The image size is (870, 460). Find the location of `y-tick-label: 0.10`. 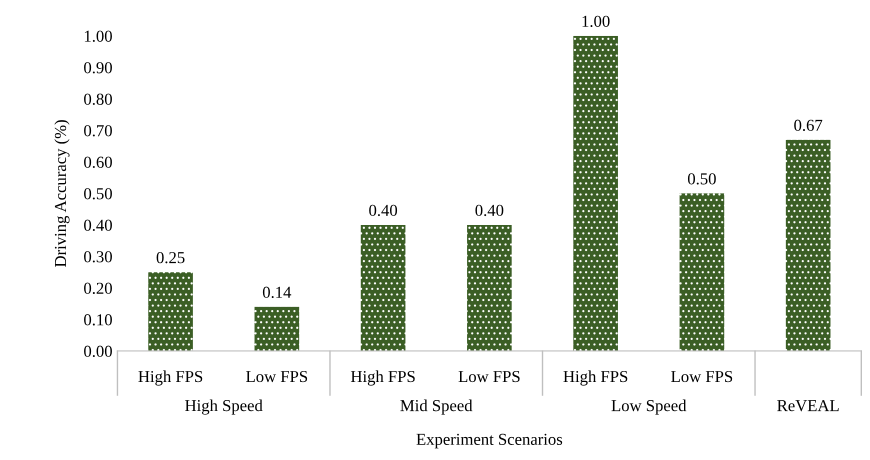

y-tick-label: 0.10 is located at coordinates (98, 320).